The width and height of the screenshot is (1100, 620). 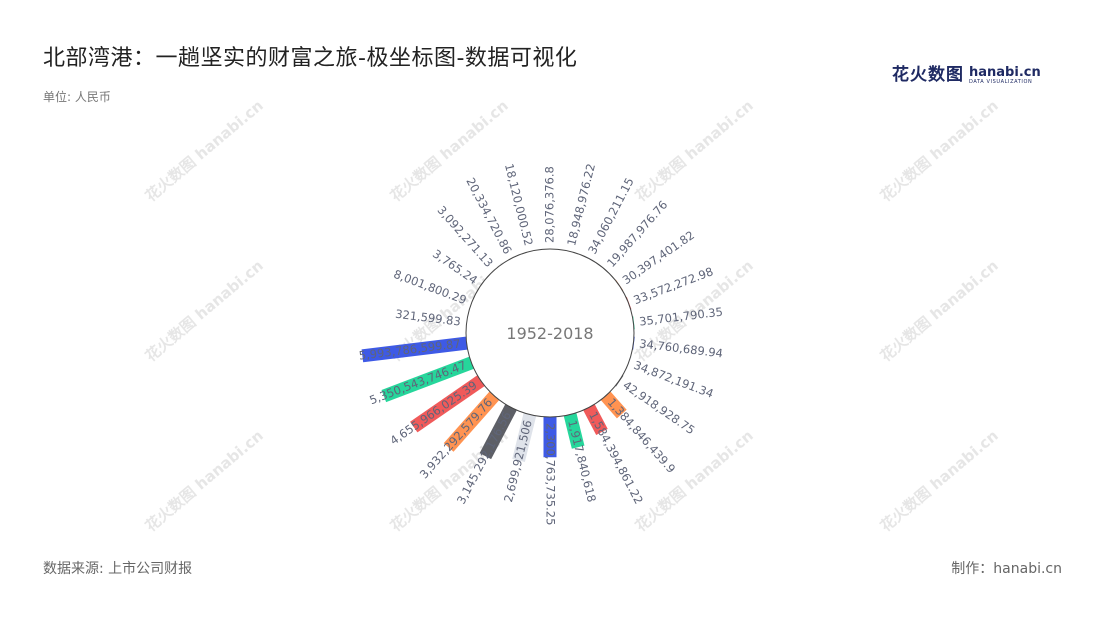 I want to click on credit-text: 制作：hanabi.cn, so click(x=1006, y=569).